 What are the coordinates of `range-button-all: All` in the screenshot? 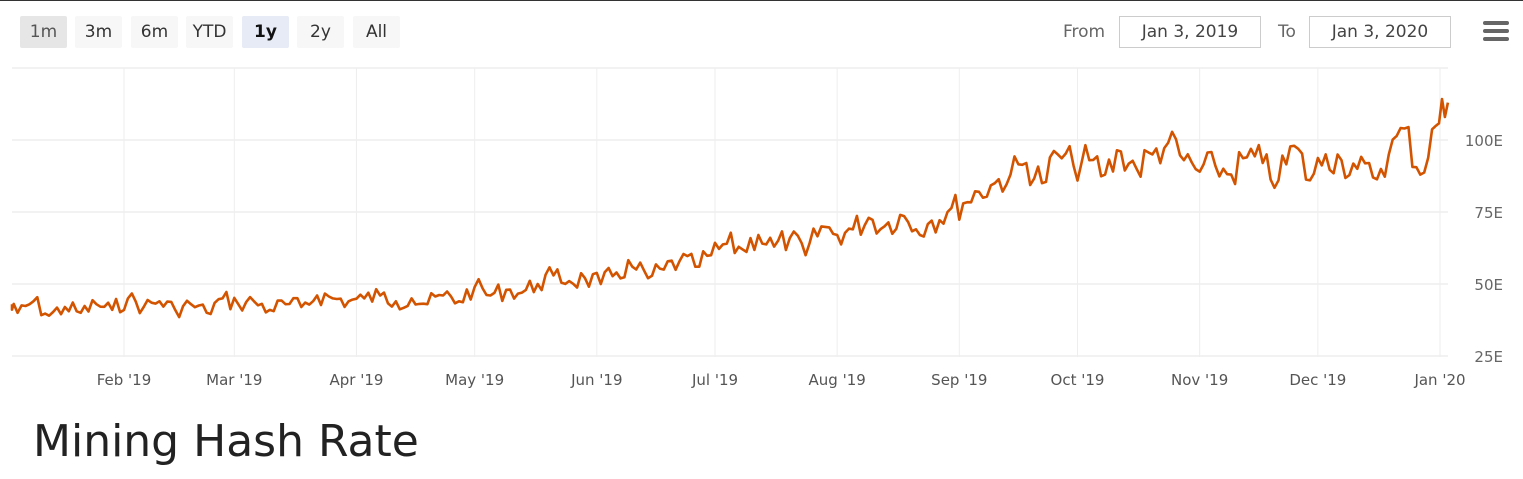 It's located at (376, 32).